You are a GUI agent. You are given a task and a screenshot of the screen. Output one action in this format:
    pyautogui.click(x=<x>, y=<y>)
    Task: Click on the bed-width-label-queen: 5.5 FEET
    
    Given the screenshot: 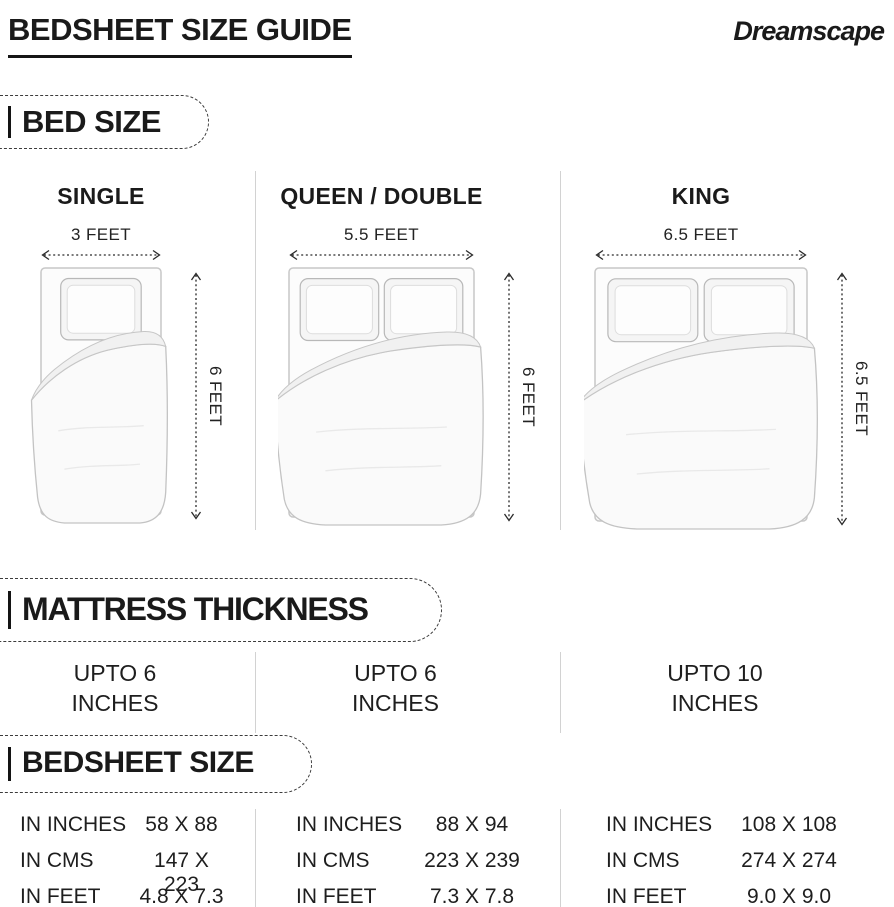 What is the action you would take?
    pyautogui.click(x=381, y=234)
    